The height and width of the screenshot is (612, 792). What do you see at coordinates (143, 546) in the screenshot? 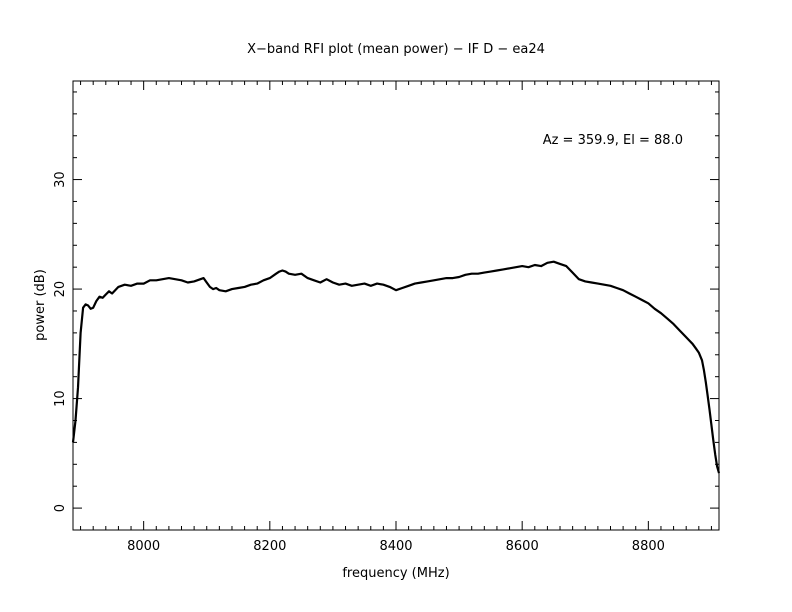
I see `x-tick-label: 8000` at bounding box center [143, 546].